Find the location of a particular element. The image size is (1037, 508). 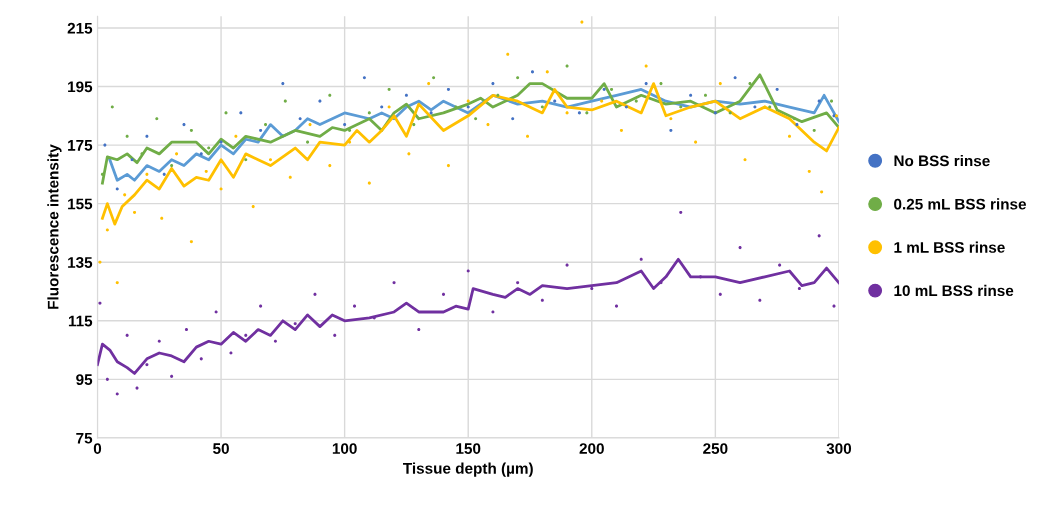

y-tick-label: 195 is located at coordinates (80, 87).